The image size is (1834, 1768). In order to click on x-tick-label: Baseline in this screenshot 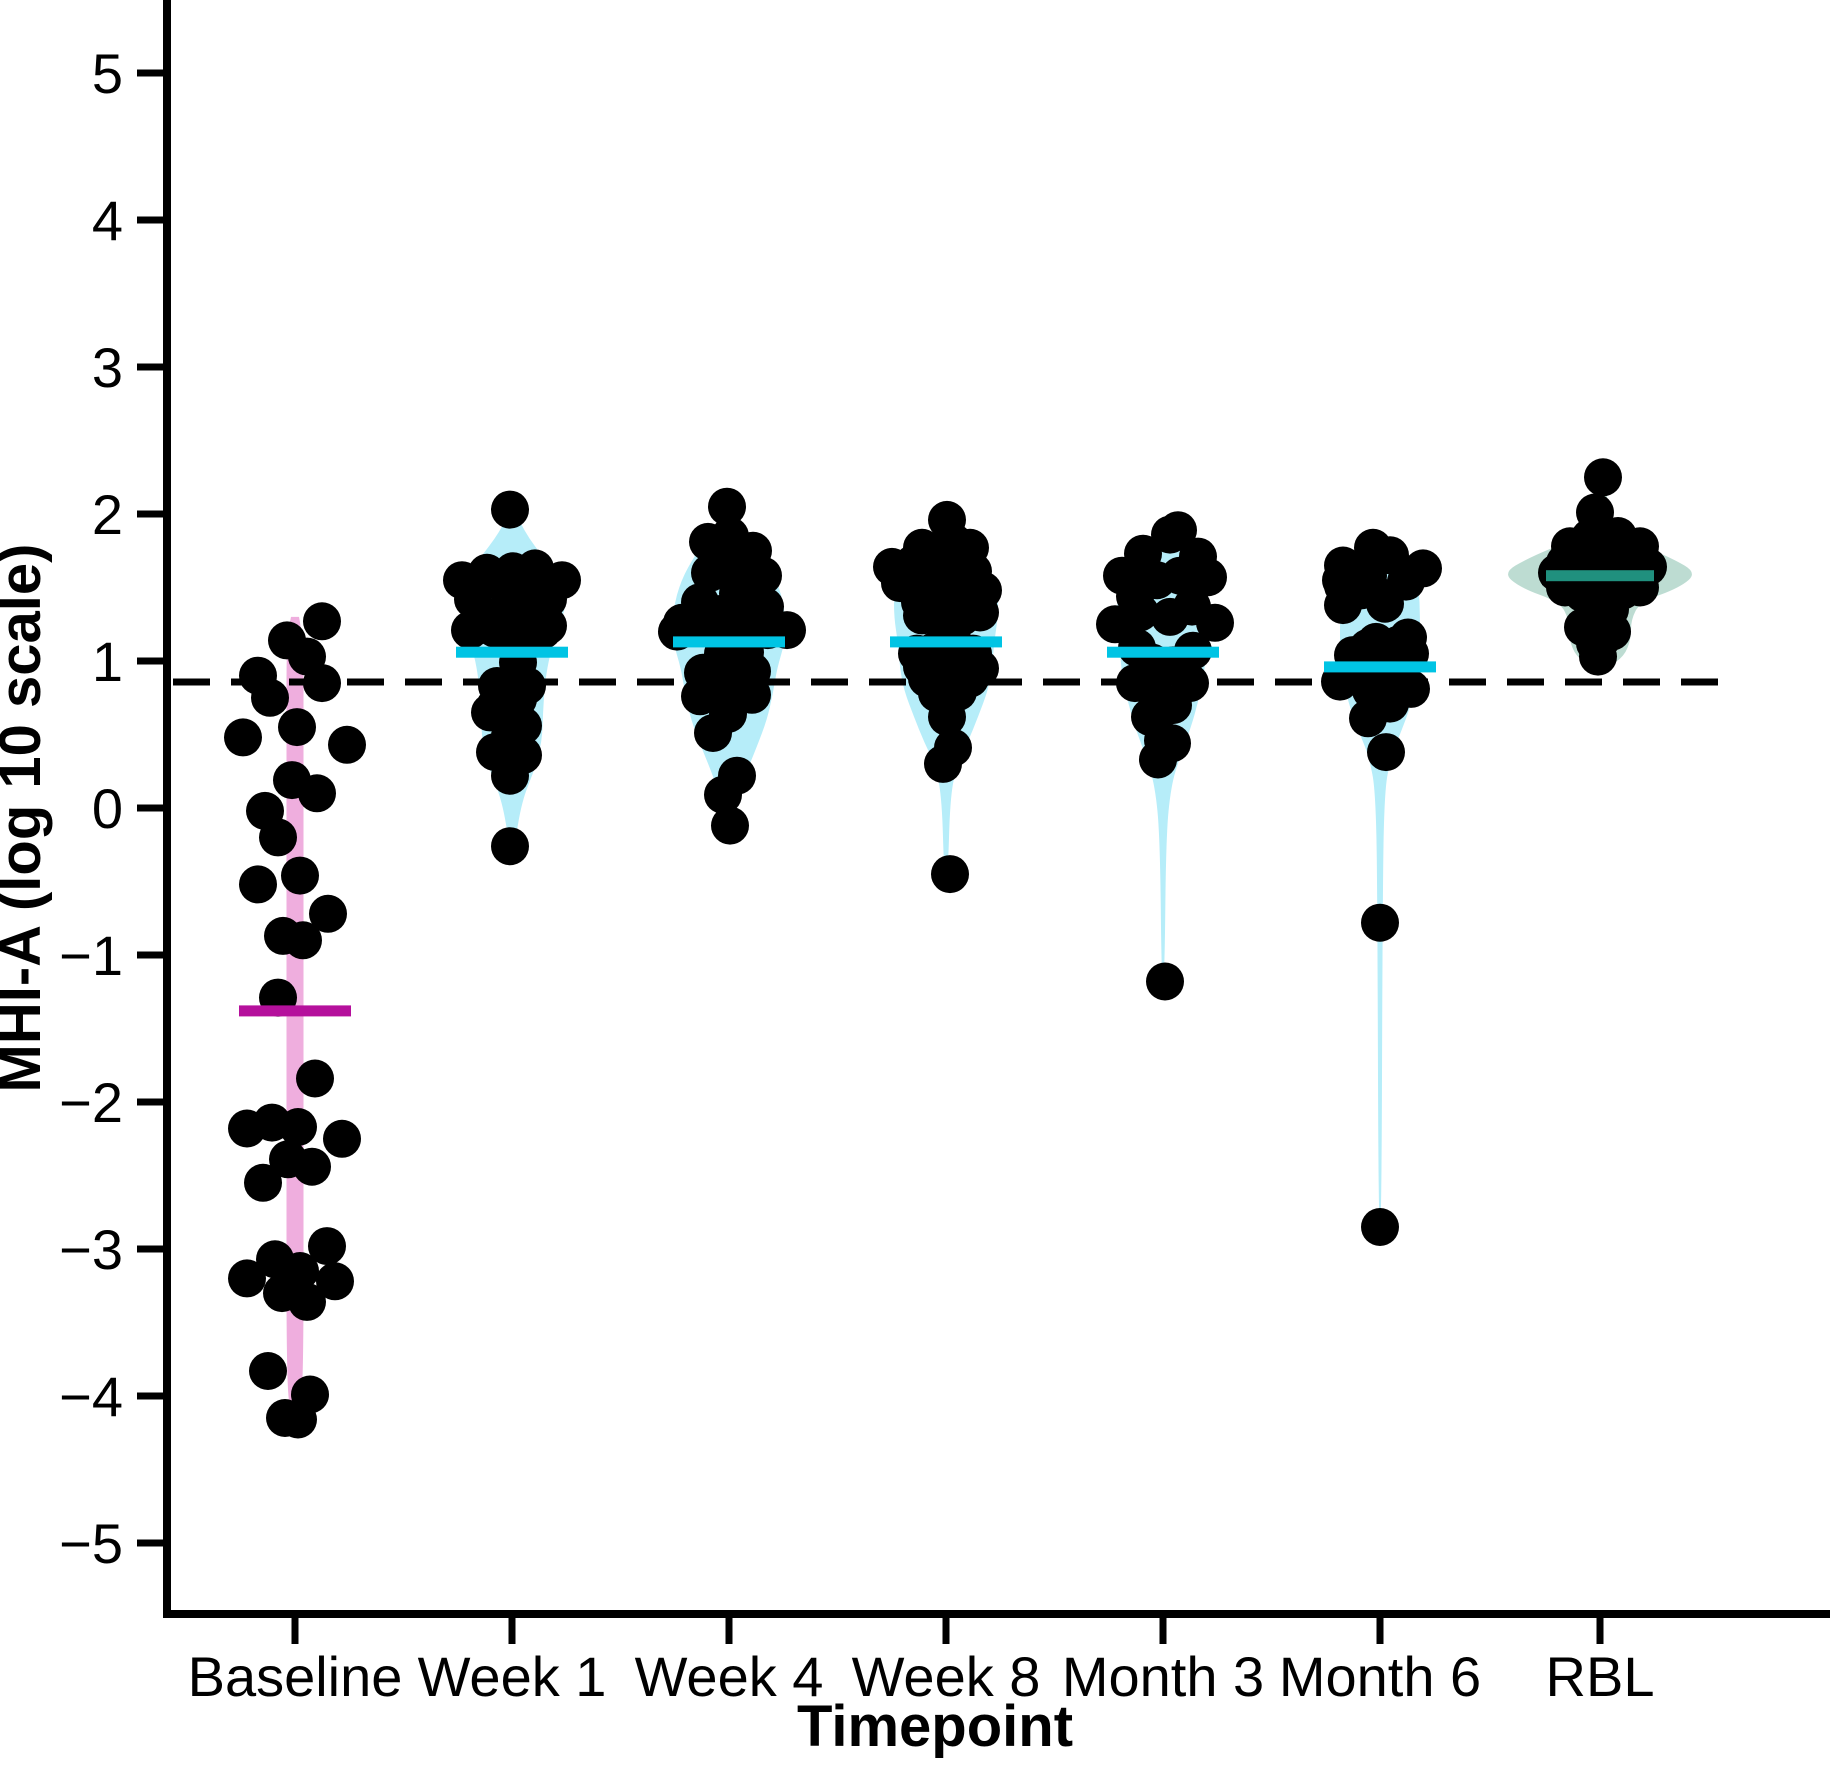, I will do `click(295, 1676)`.